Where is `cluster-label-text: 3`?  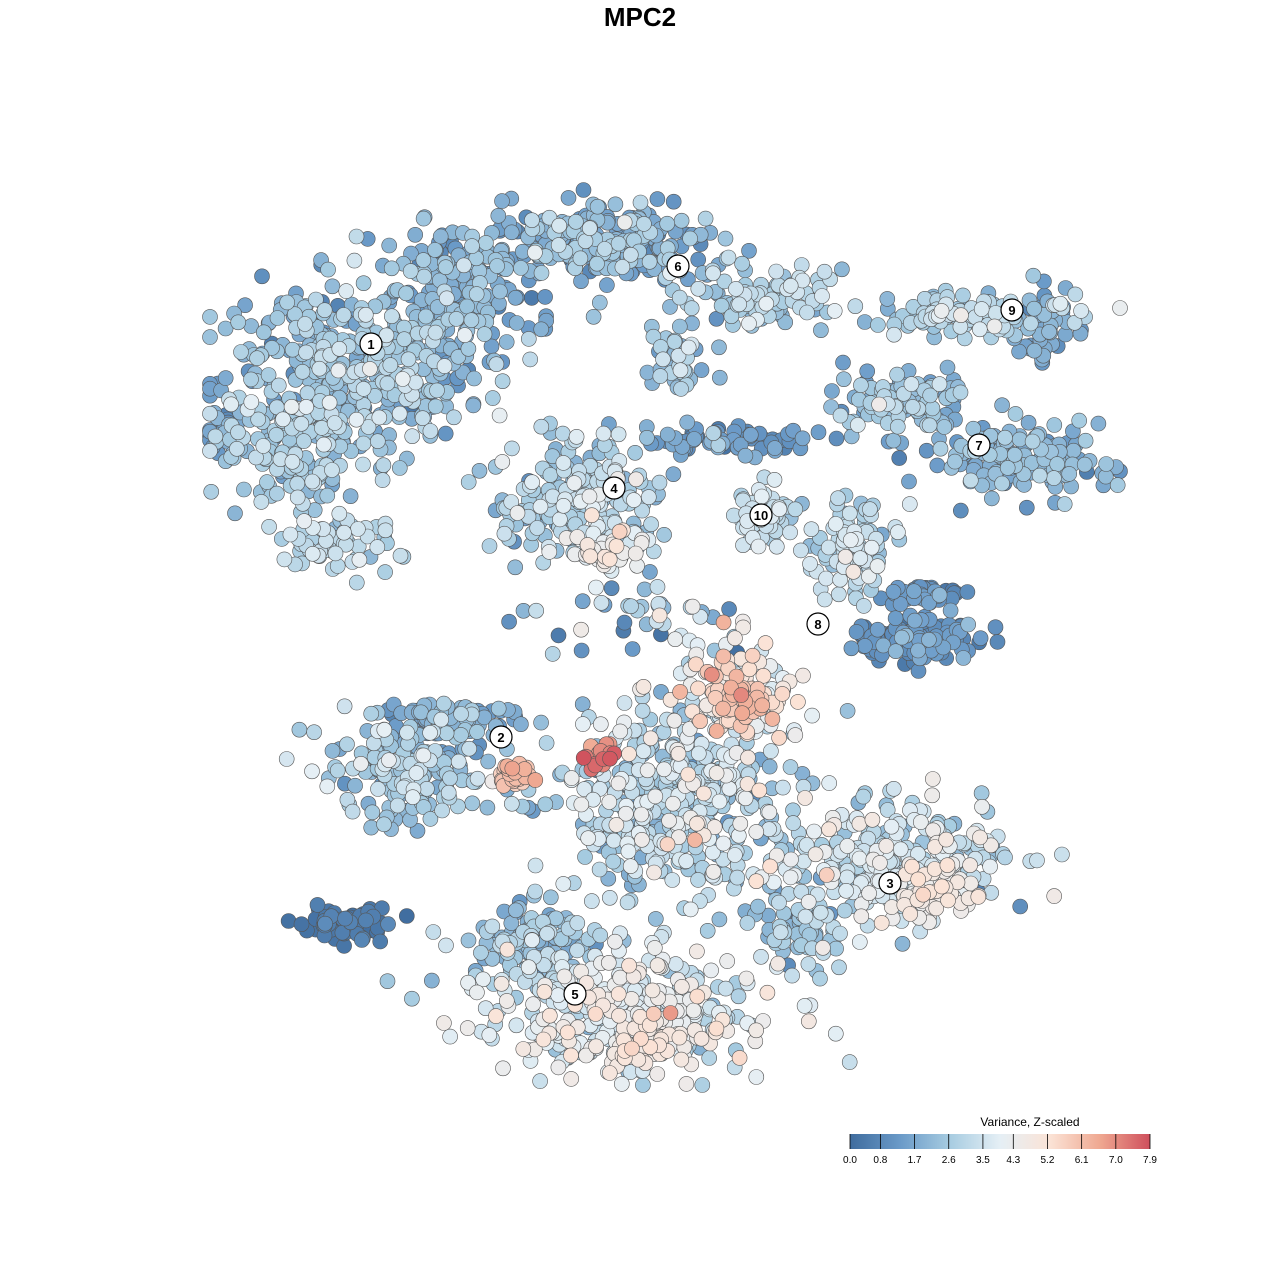 cluster-label-text: 3 is located at coordinates (889, 883).